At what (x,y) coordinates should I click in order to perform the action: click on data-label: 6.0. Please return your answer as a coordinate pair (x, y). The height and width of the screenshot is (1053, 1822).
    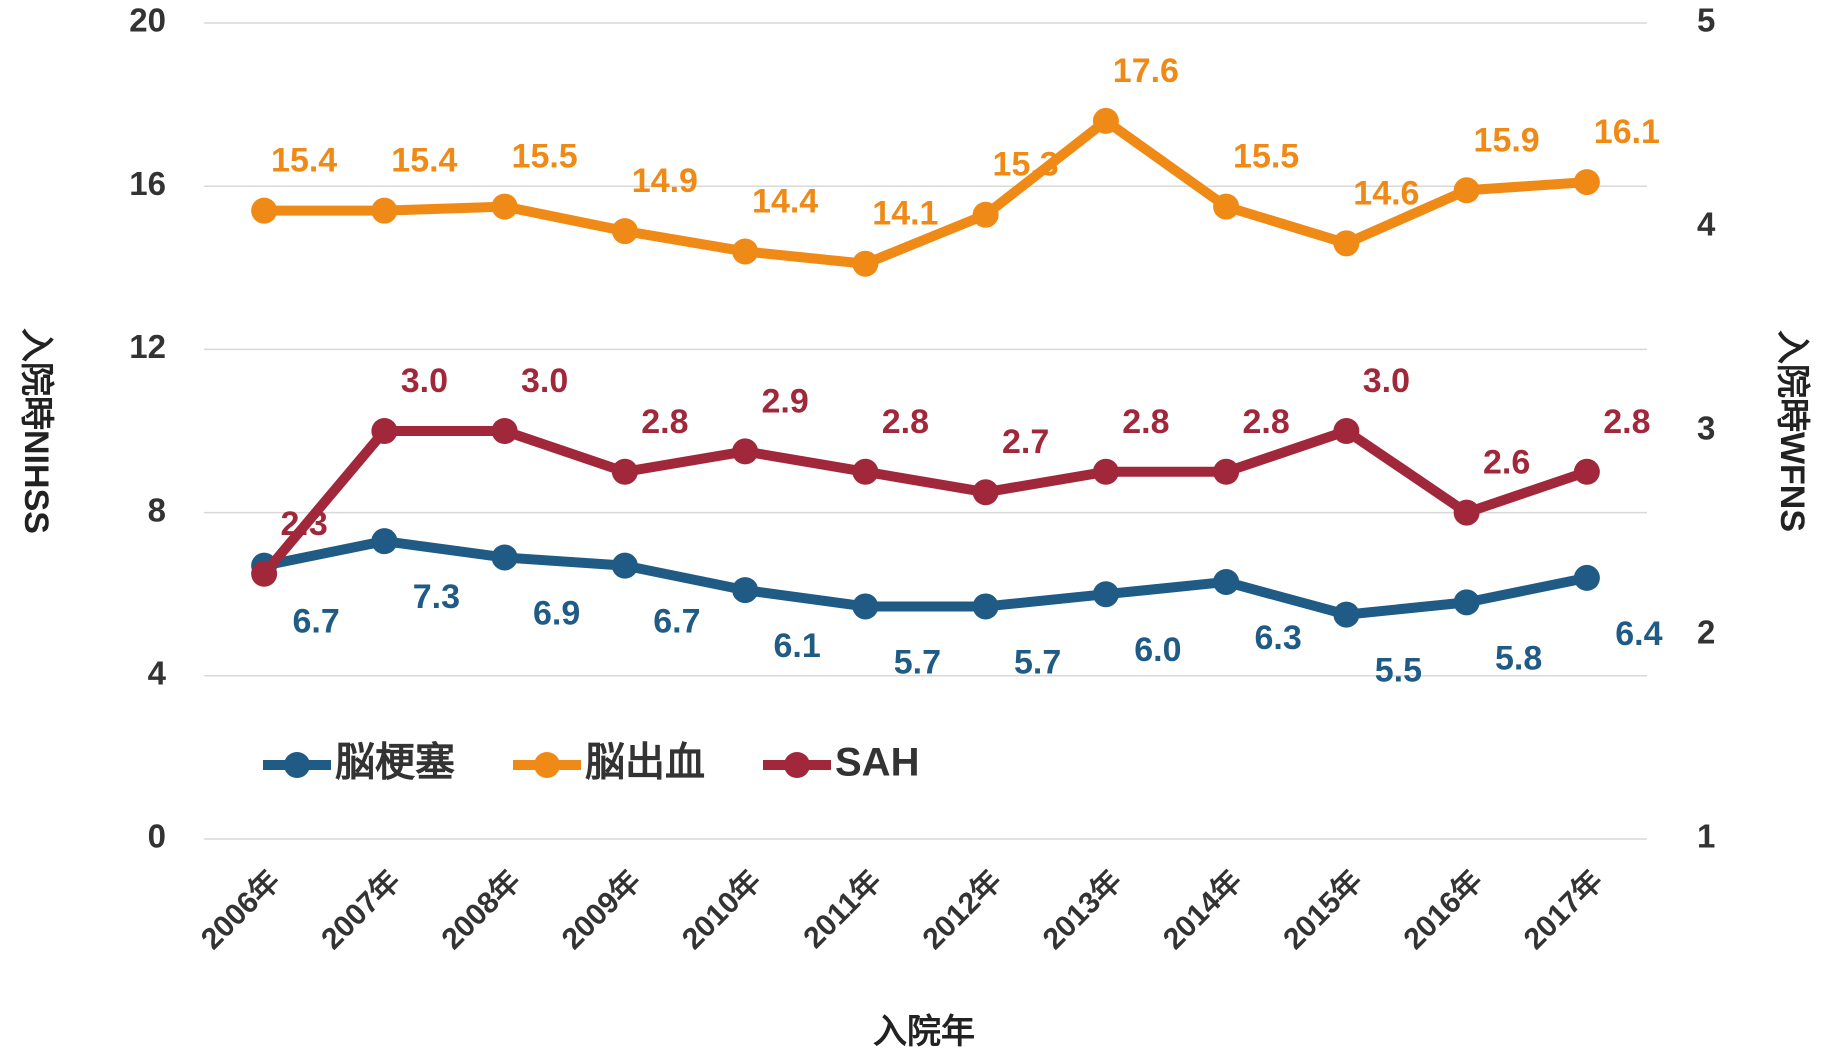
    Looking at the image, I should click on (1157, 650).